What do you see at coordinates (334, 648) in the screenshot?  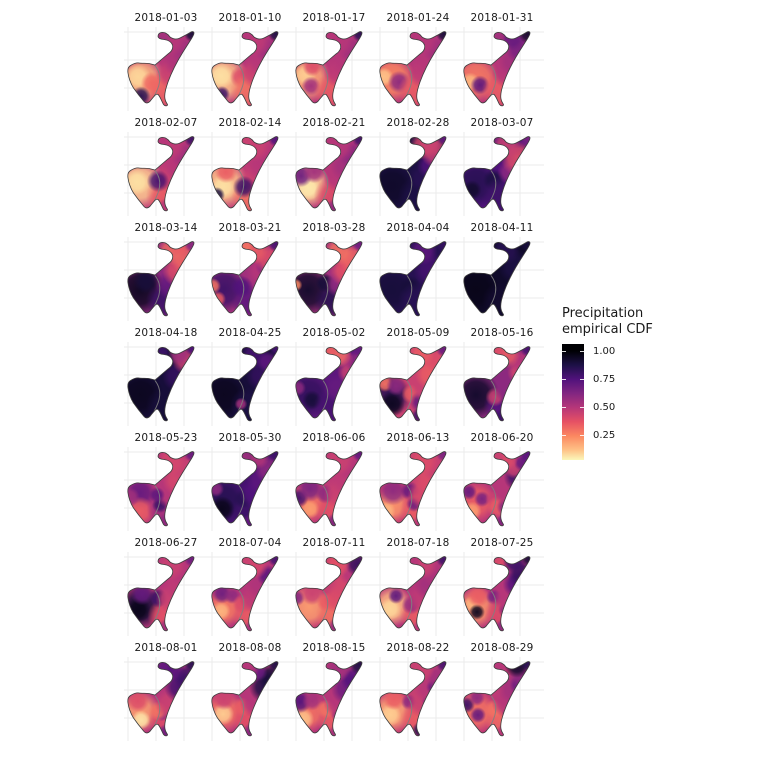 I see `facet-title: 2018-08-15` at bounding box center [334, 648].